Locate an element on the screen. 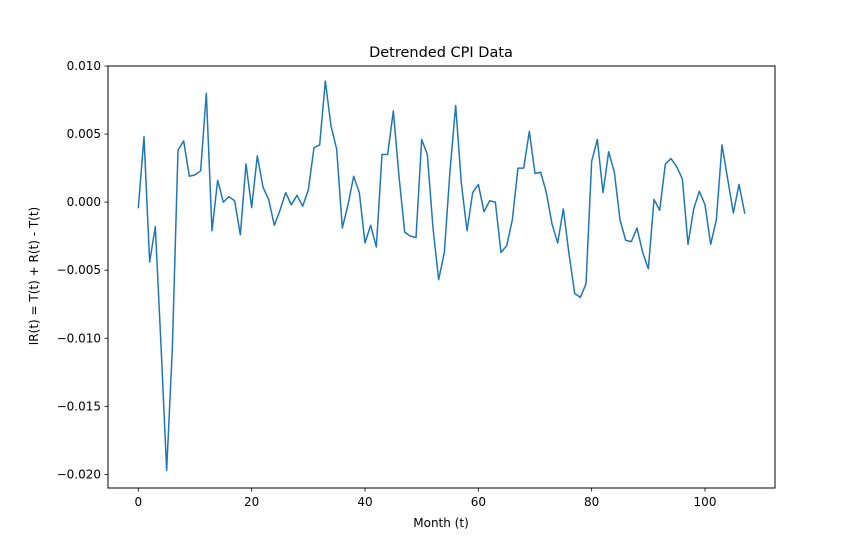 The height and width of the screenshot is (548, 861). x-tick-label: 20 is located at coordinates (251, 502).